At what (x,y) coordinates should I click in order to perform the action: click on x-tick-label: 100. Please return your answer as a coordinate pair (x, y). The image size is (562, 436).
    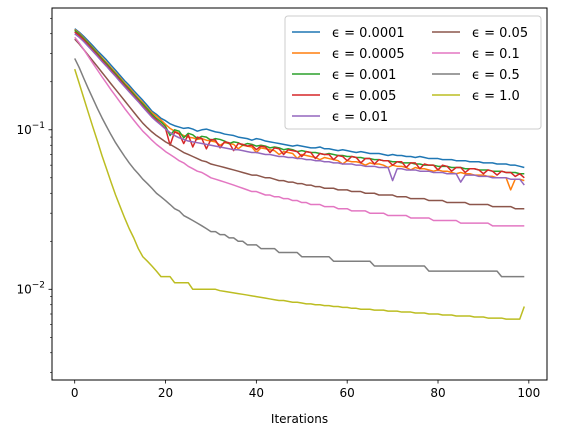
    Looking at the image, I should click on (528, 393).